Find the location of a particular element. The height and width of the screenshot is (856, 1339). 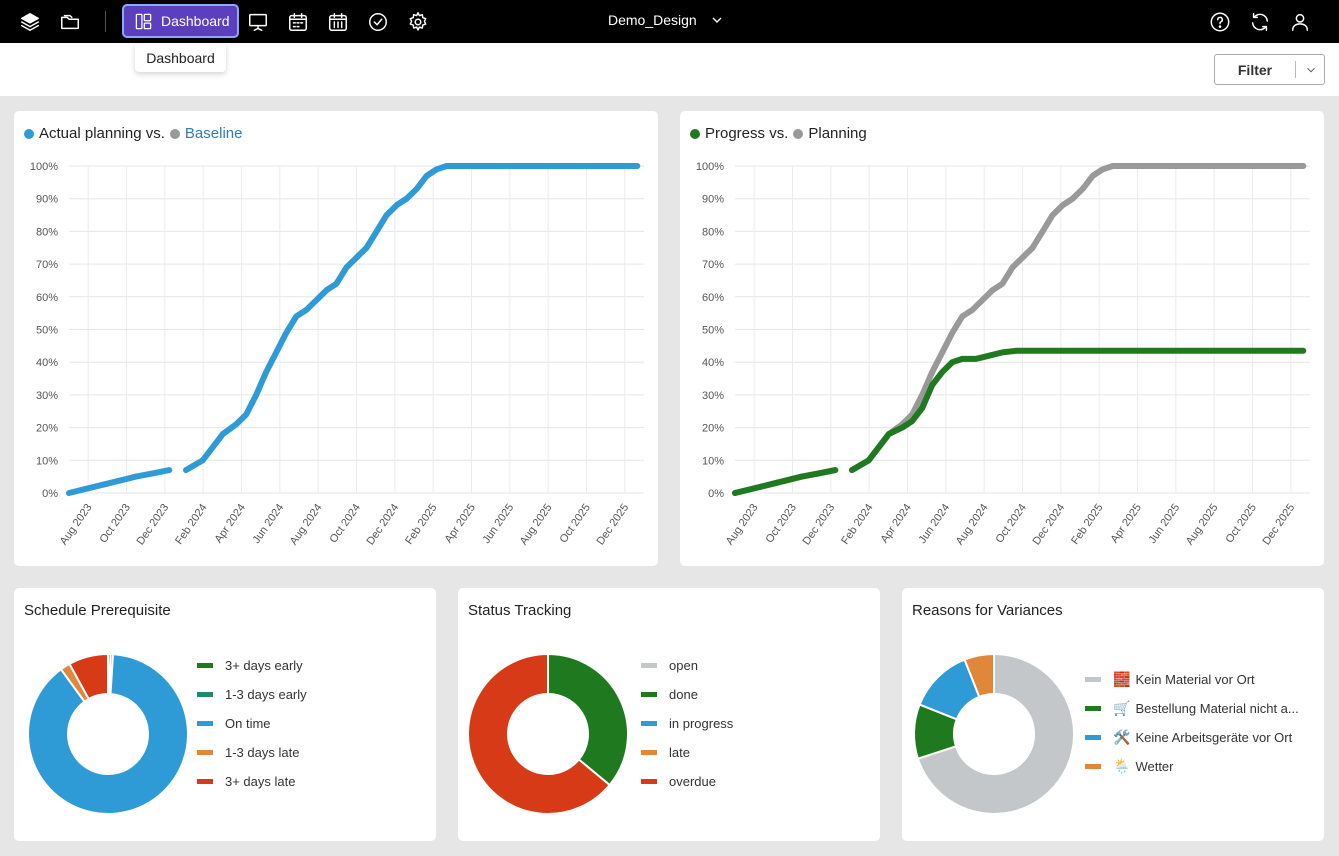

title-baseline-link: Baseline is located at coordinates (213, 133).